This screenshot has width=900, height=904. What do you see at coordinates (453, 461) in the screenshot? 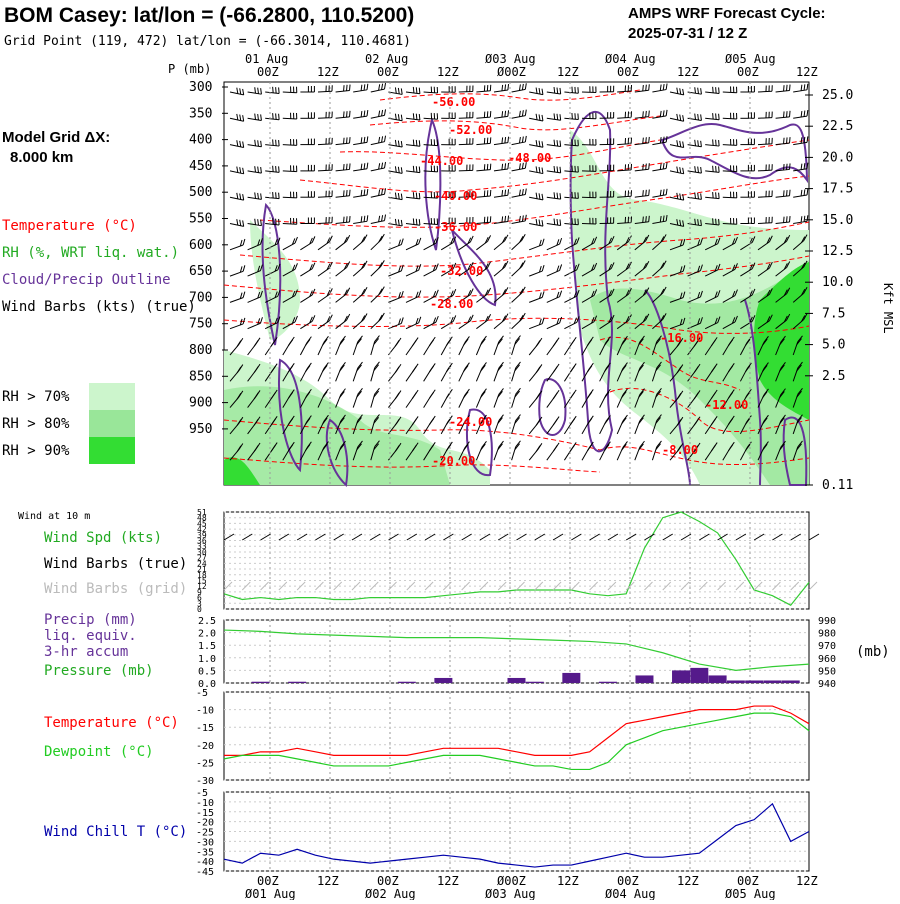
I see `contour-label: -20.00` at bounding box center [453, 461].